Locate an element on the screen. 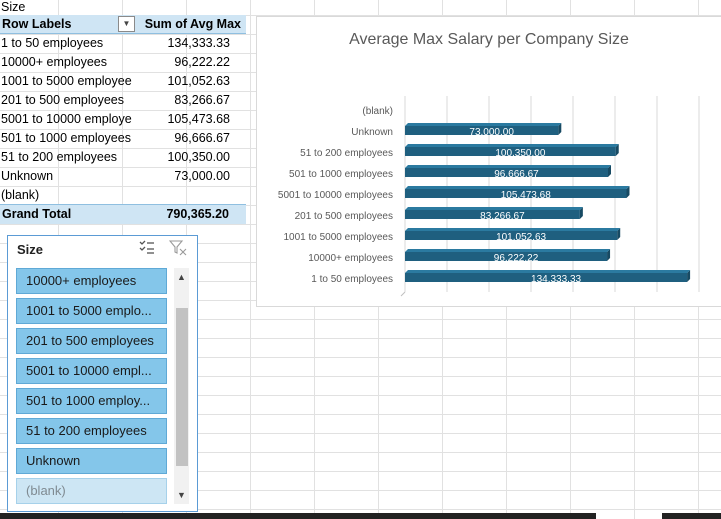 The width and height of the screenshot is (721, 519). slicer-scroll-thumb is located at coordinates (182, 387).